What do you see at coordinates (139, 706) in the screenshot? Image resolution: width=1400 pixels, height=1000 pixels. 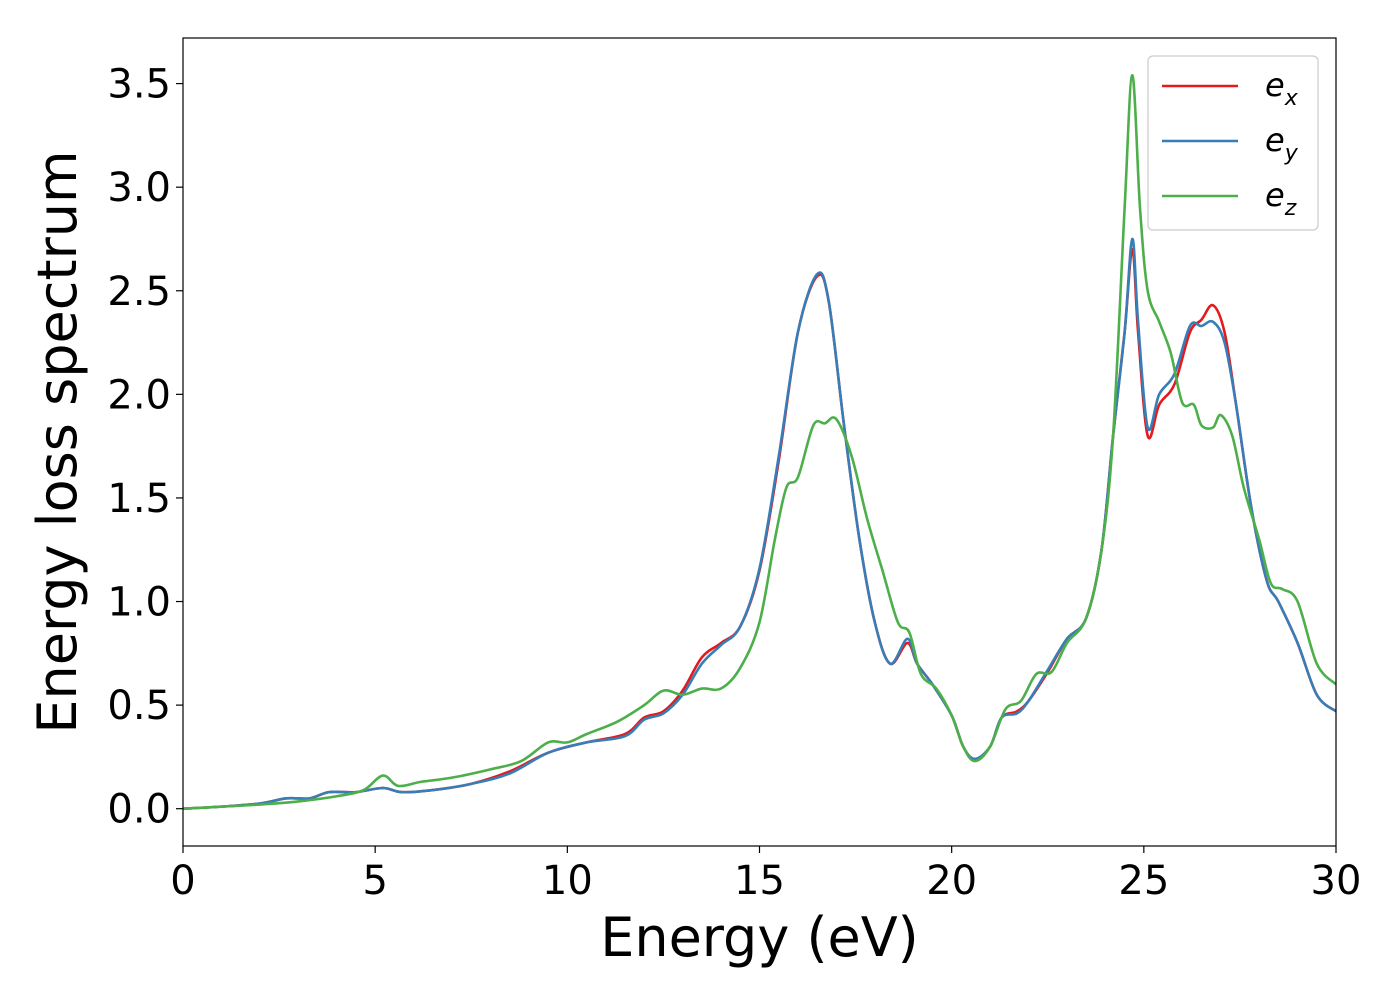 I see `y-tick-label: 0.5` at bounding box center [139, 706].